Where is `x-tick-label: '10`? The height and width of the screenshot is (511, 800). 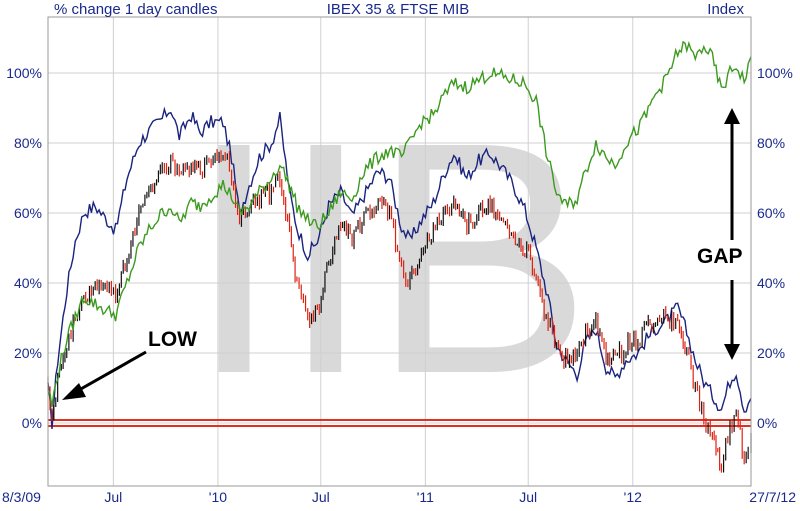 x-tick-label: '10 is located at coordinates (218, 497).